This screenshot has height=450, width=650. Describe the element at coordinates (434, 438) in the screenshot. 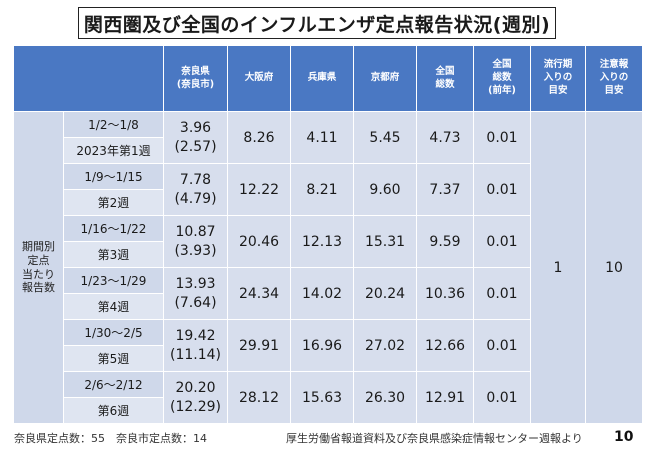

I see `footer-source-note: 厚生労働省報道資料及び奈良県感染症情報センター週報より` at that location.